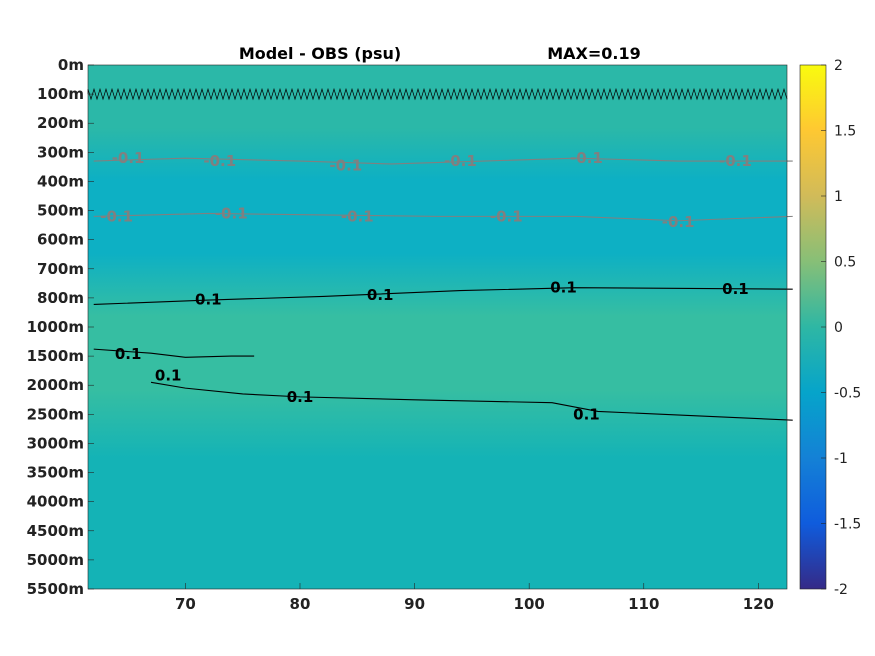 This screenshot has height=656, width=875. What do you see at coordinates (60, 240) in the screenshot?
I see `y-tick-label: 600m` at bounding box center [60, 240].